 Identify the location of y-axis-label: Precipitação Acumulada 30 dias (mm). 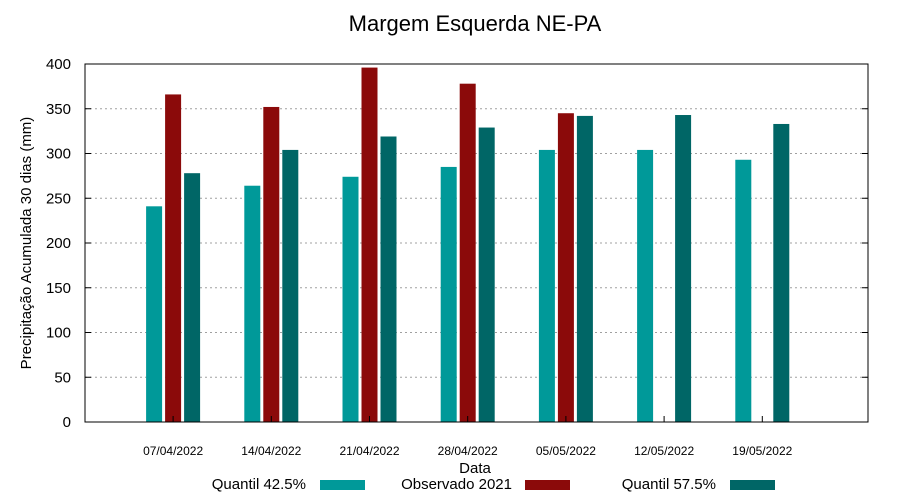
(26, 243).